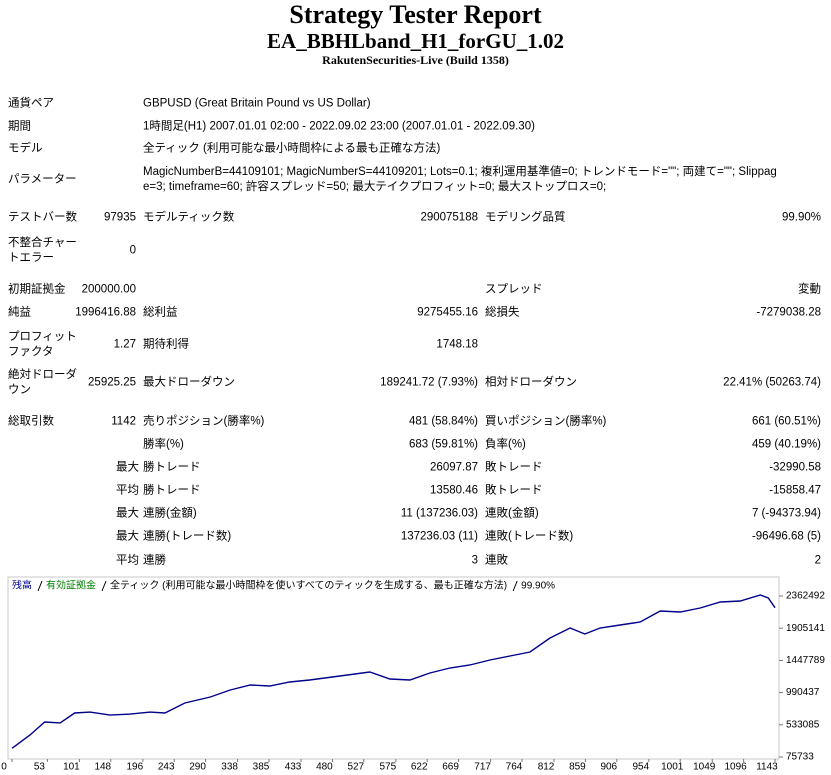 This screenshot has height=775, width=831. I want to click on x-tick-label: 859, so click(577, 767).